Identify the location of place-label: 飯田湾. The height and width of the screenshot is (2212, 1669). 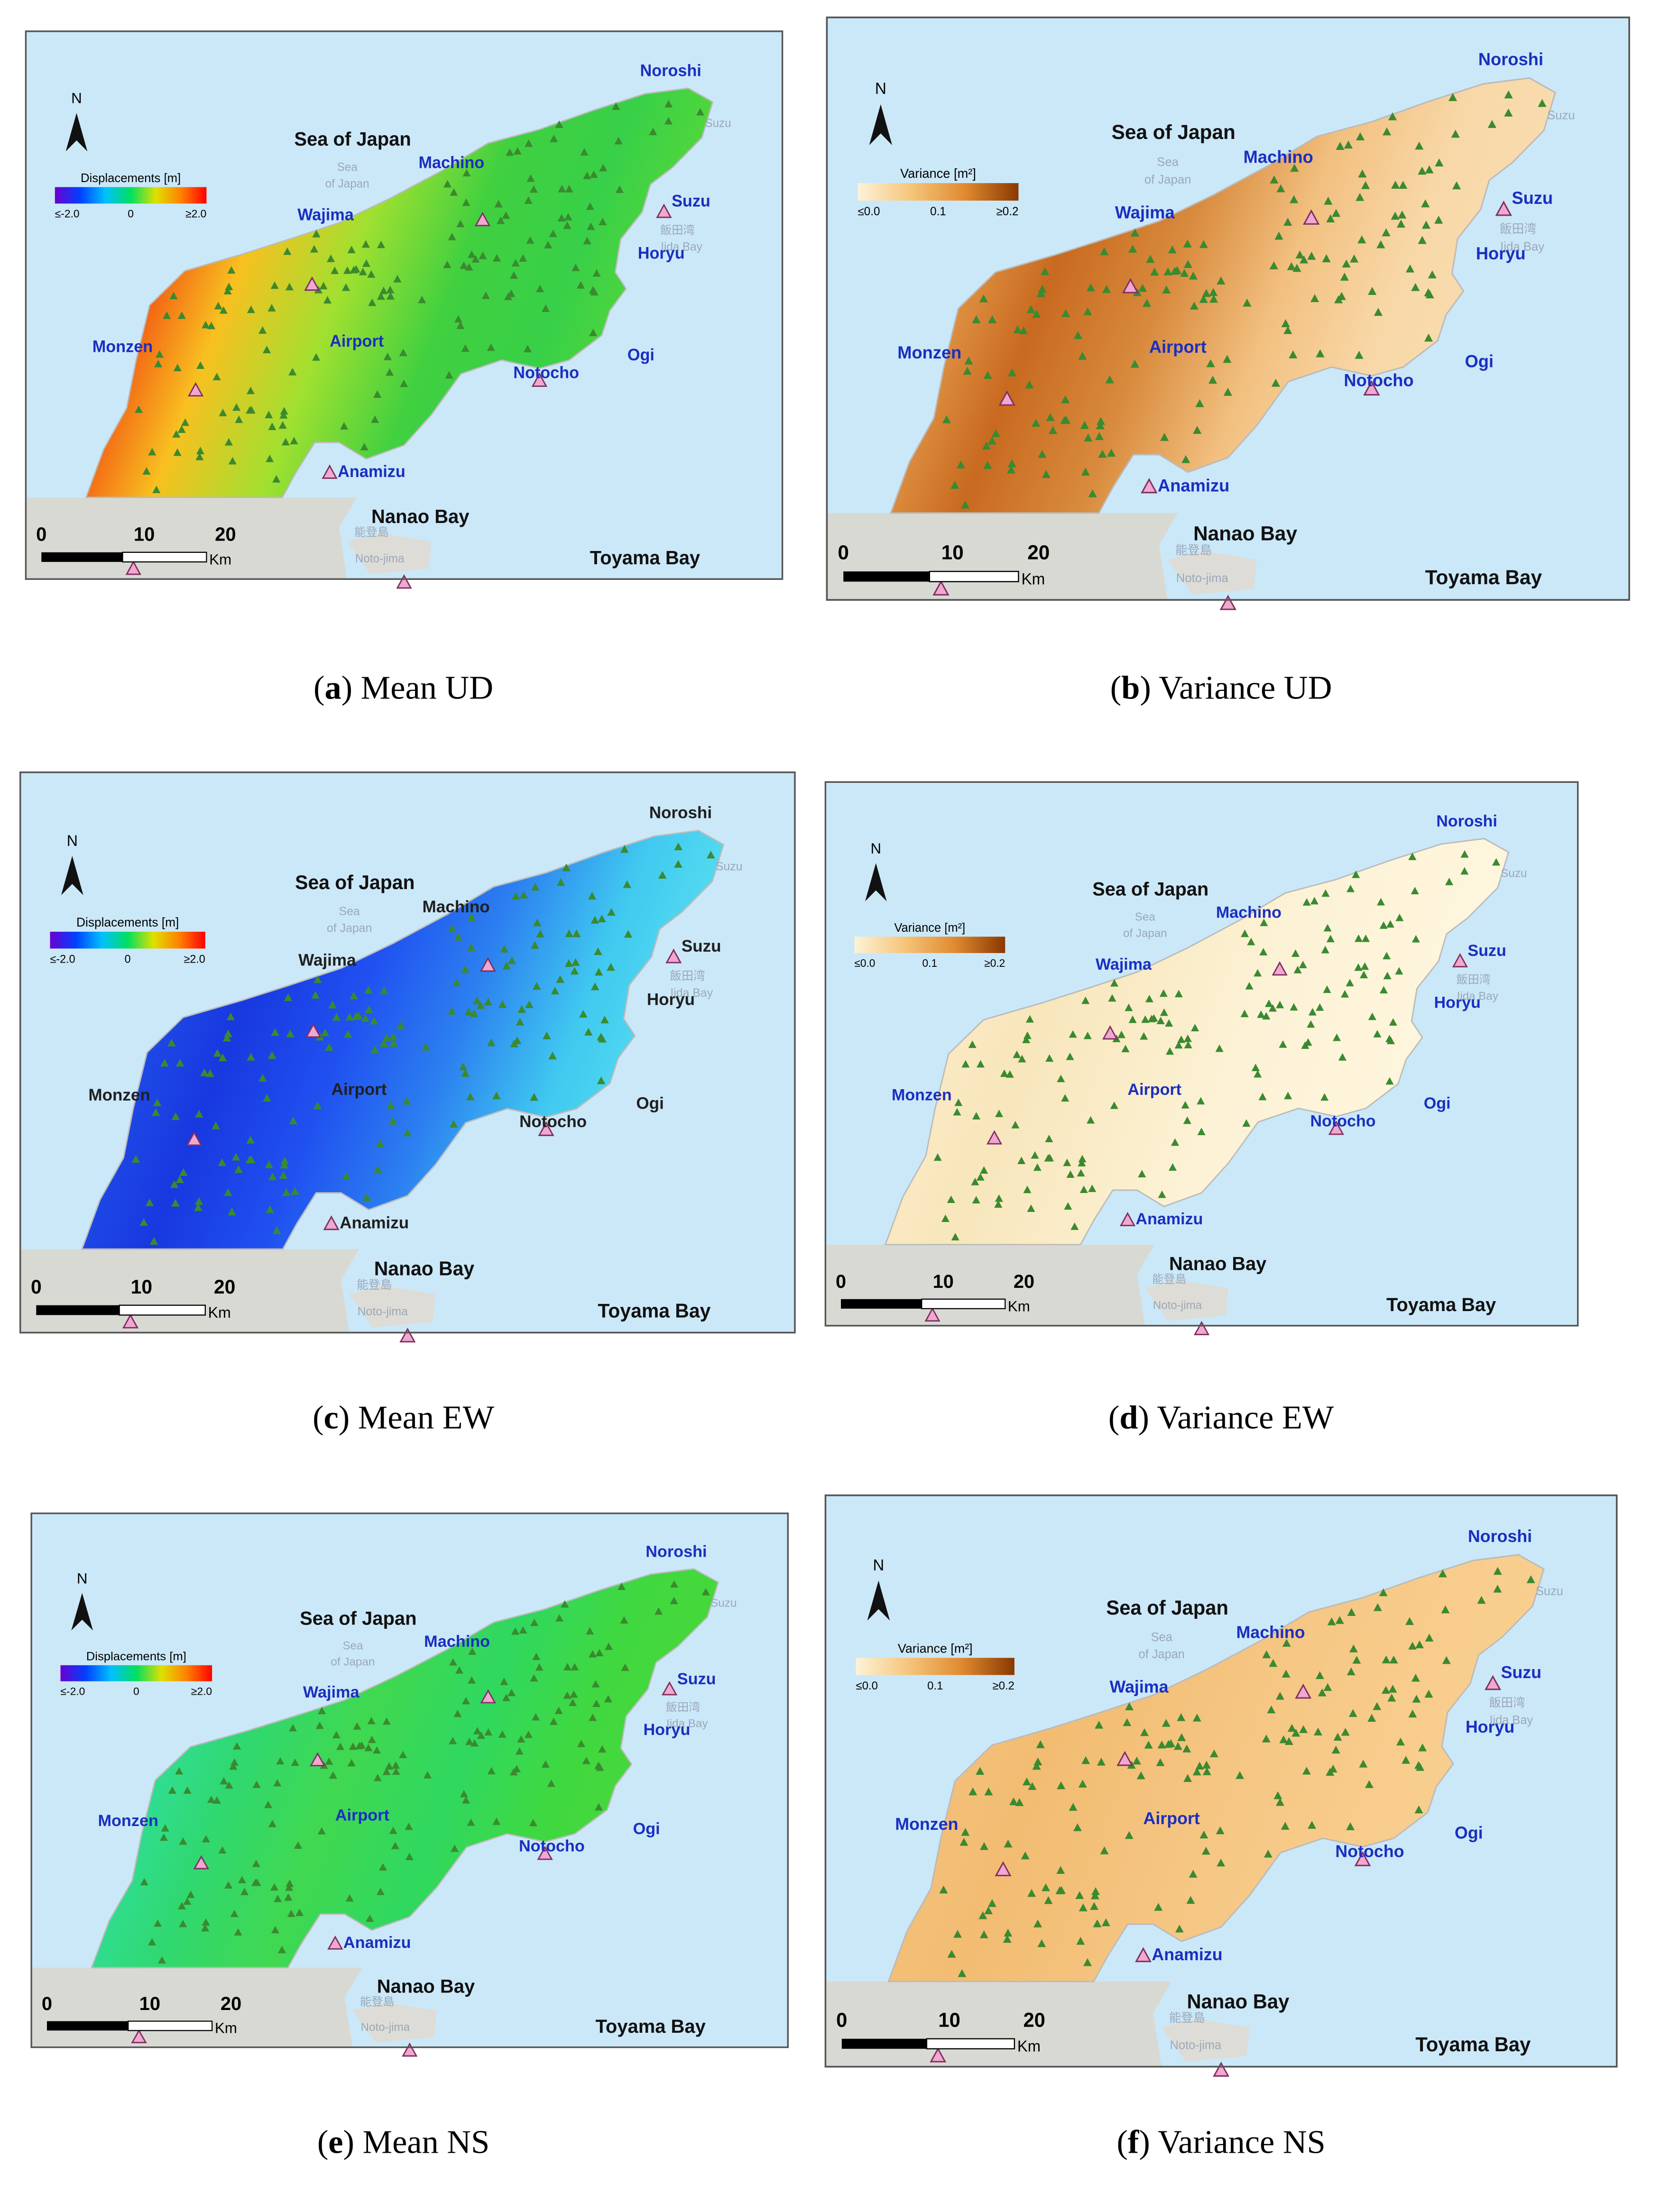
(678, 230).